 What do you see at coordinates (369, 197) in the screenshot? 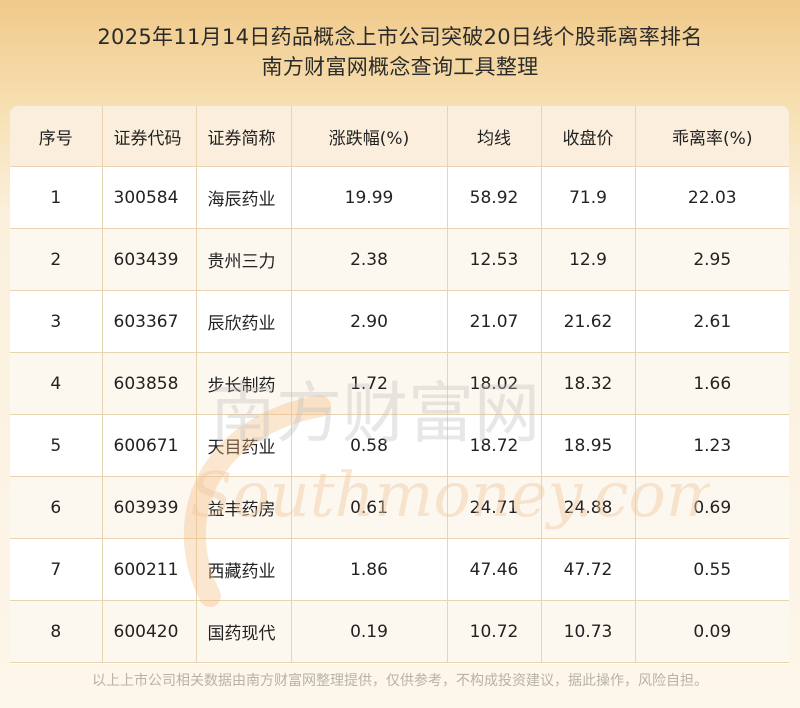
I see `cell-change: 19.99` at bounding box center [369, 197].